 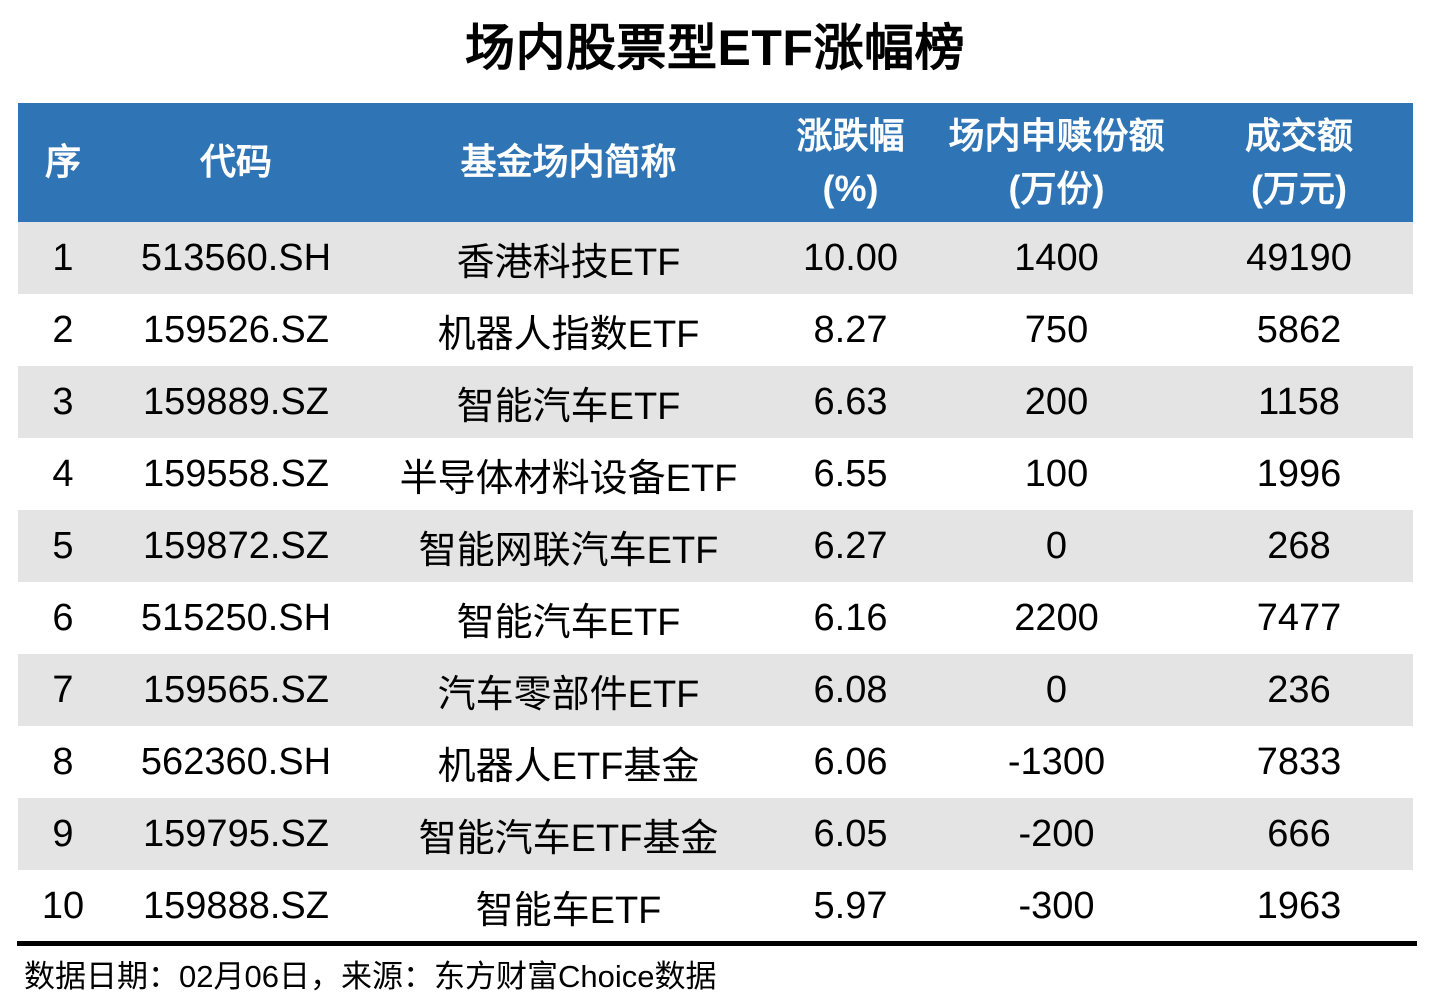 What do you see at coordinates (1298, 136) in the screenshot?
I see `col-header-turnover-label: 成交额` at bounding box center [1298, 136].